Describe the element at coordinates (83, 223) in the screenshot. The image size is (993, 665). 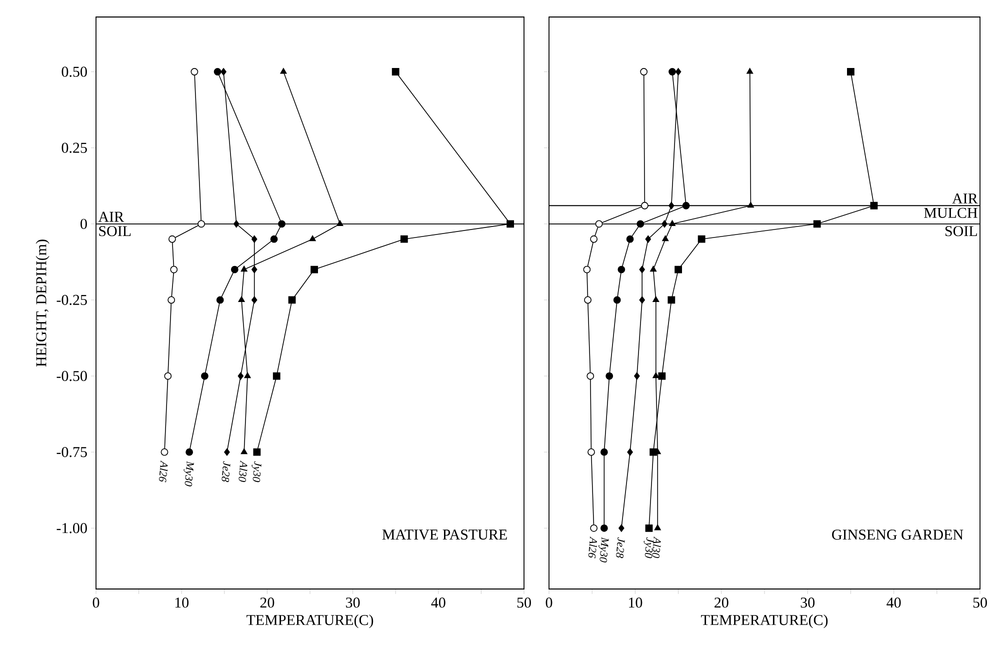
I see `y-tick-label: 0` at that location.